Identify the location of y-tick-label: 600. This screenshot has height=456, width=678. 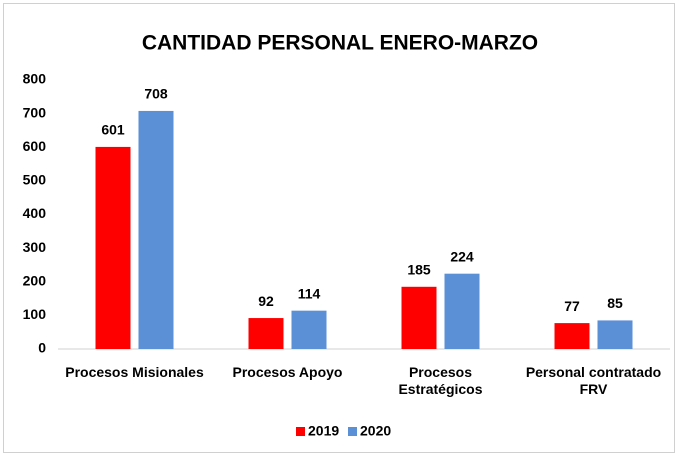
(35, 146).